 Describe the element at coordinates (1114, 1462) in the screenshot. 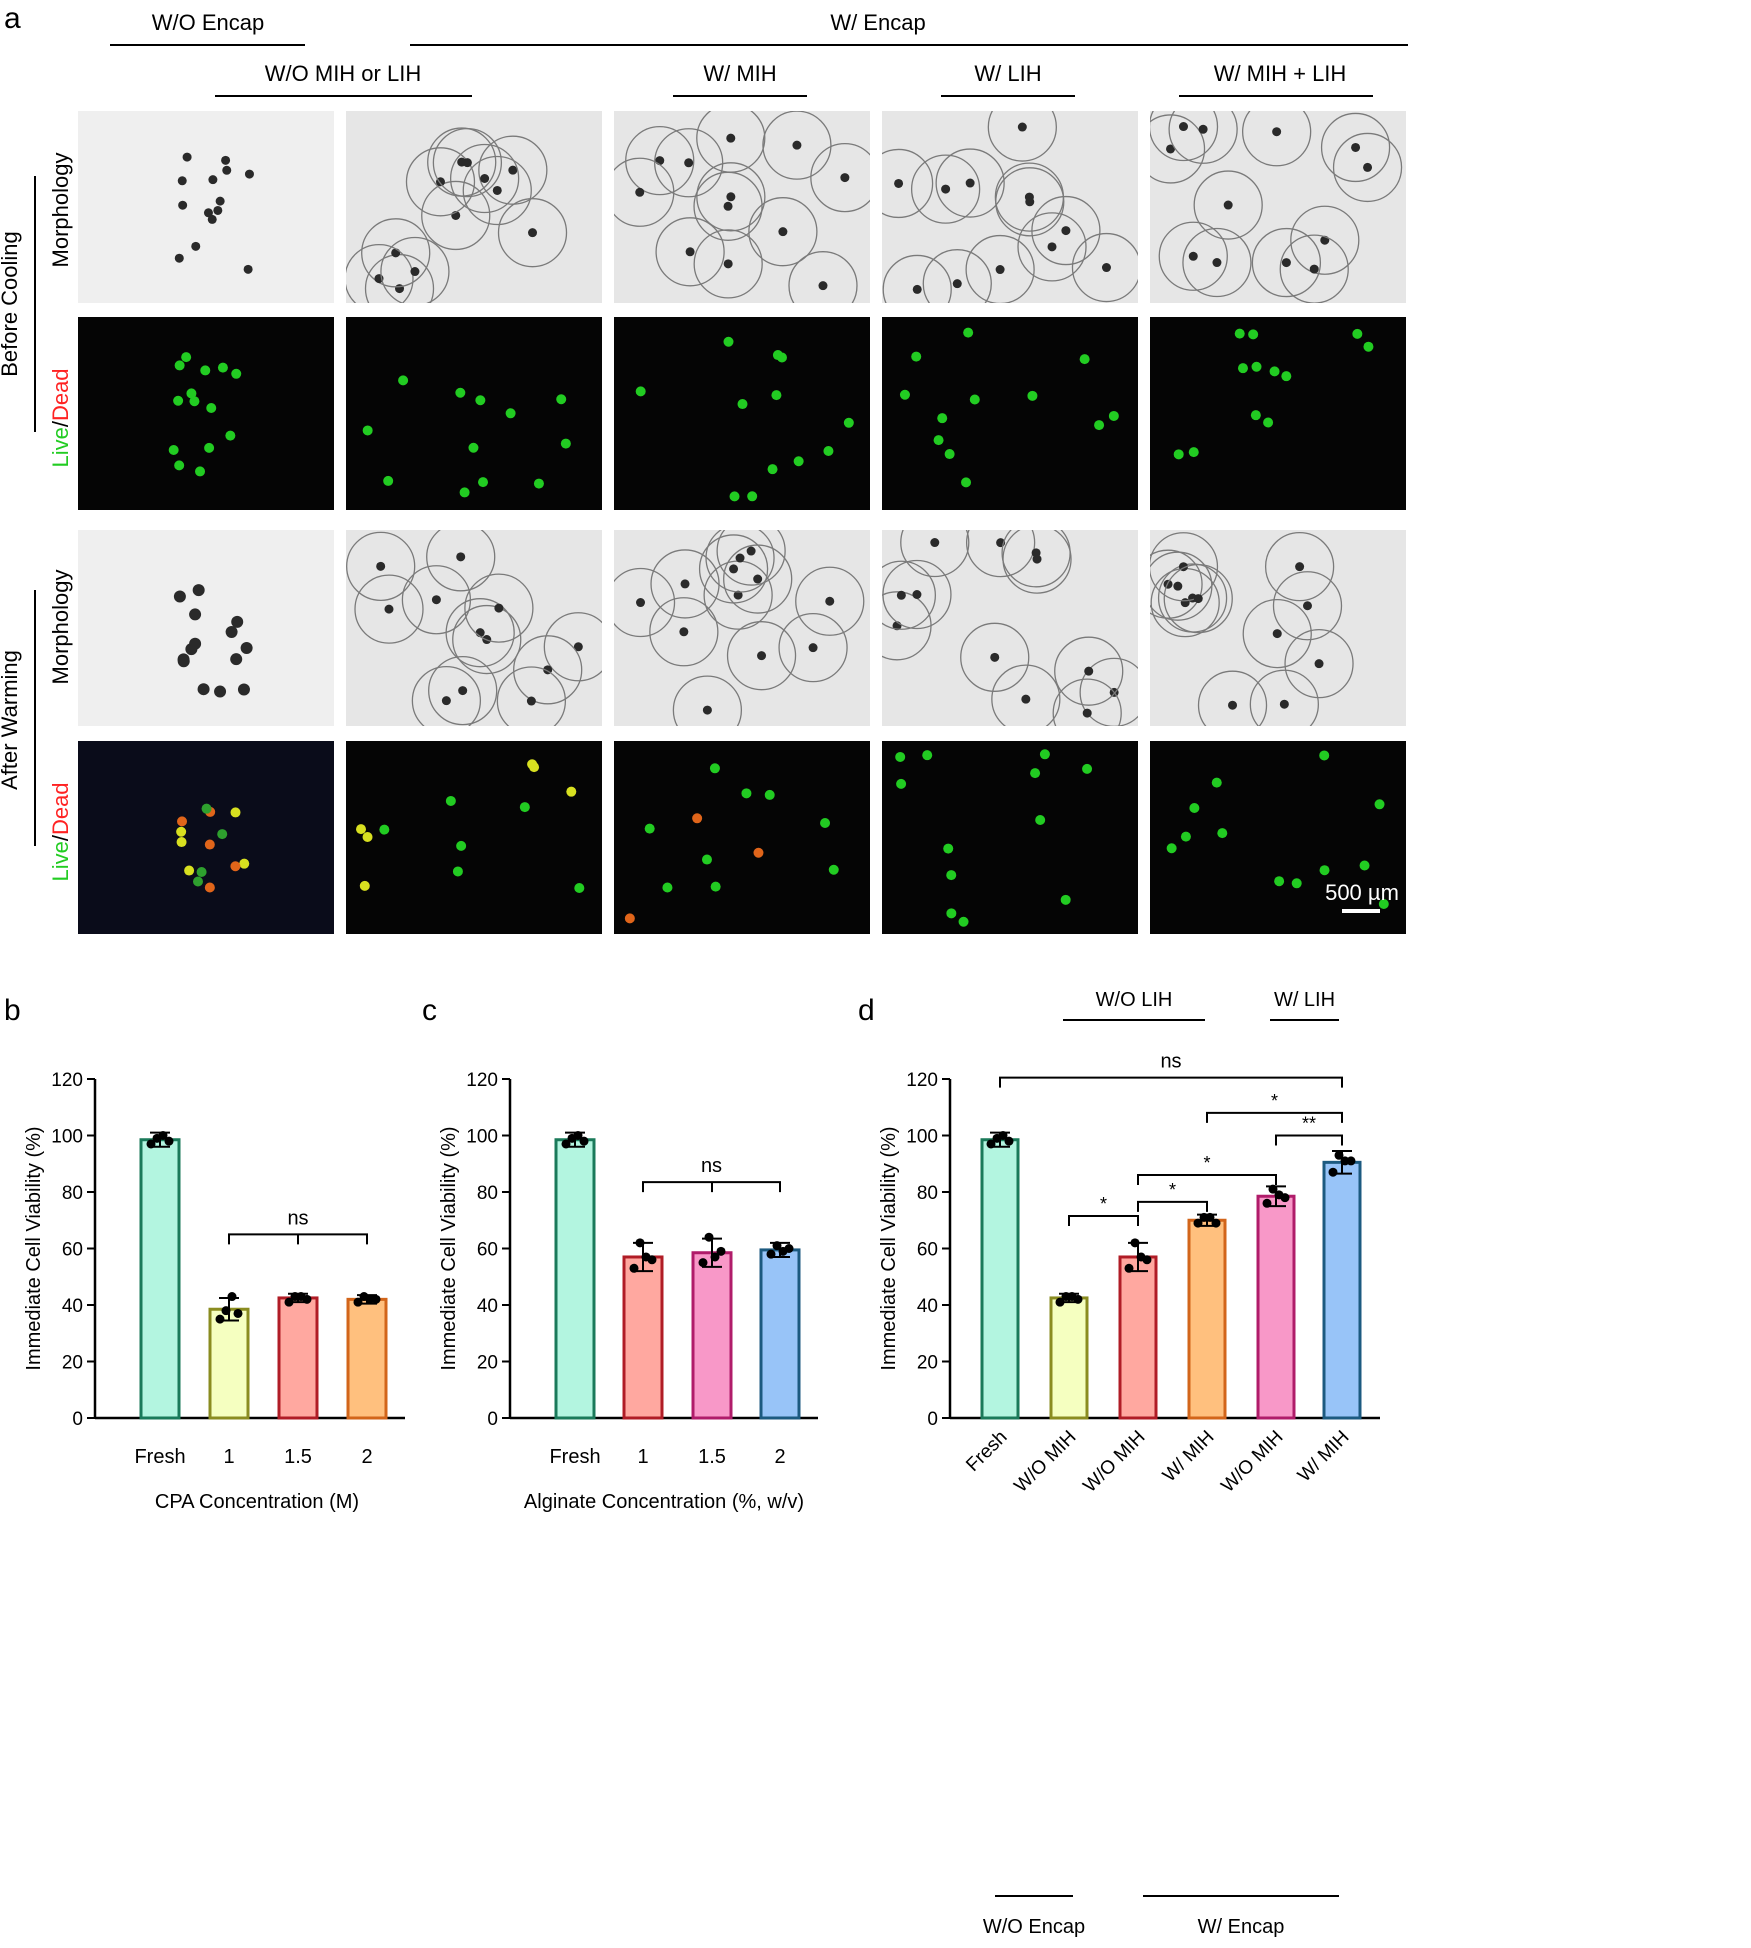

I see `x-tick-label: W/O MIH` at that location.